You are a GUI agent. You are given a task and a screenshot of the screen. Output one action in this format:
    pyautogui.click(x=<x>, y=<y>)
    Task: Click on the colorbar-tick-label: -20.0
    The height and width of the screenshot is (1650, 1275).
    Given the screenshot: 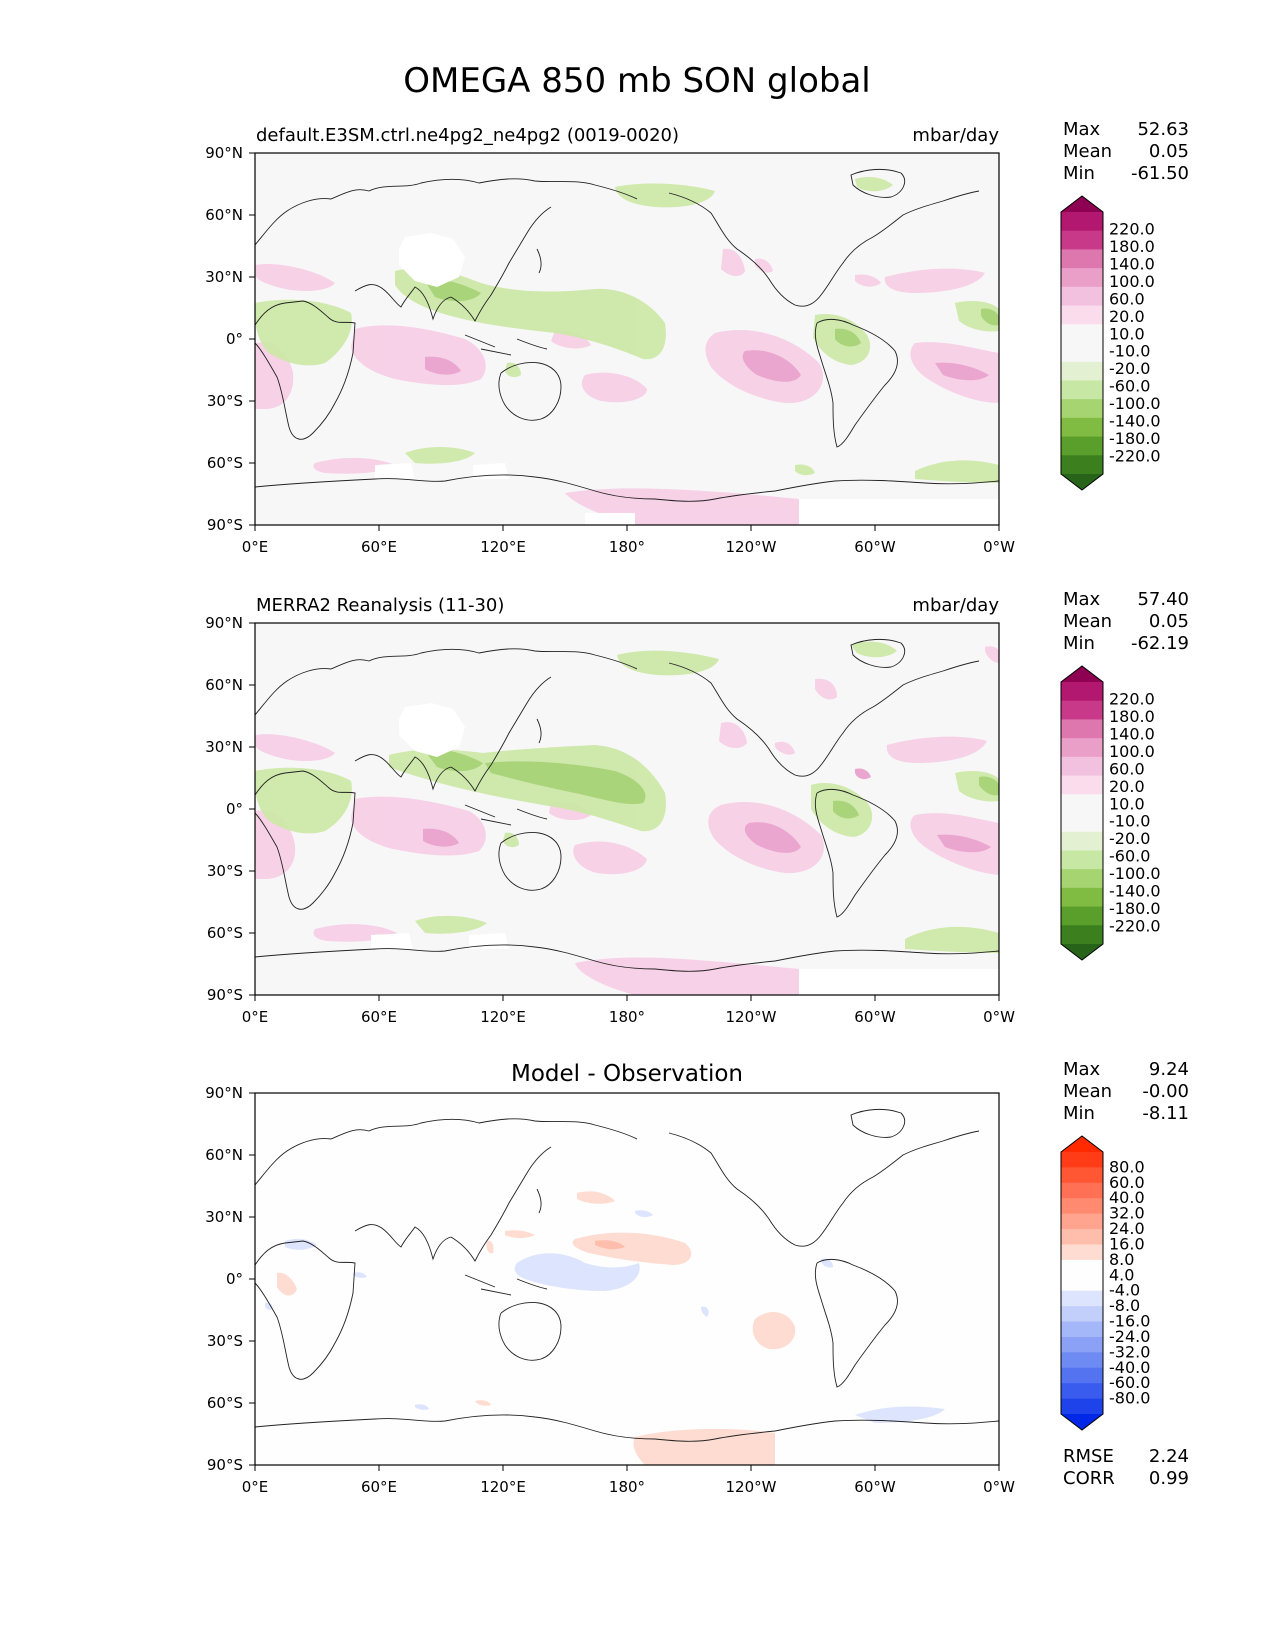 What is the action you would take?
    pyautogui.click(x=1129, y=838)
    